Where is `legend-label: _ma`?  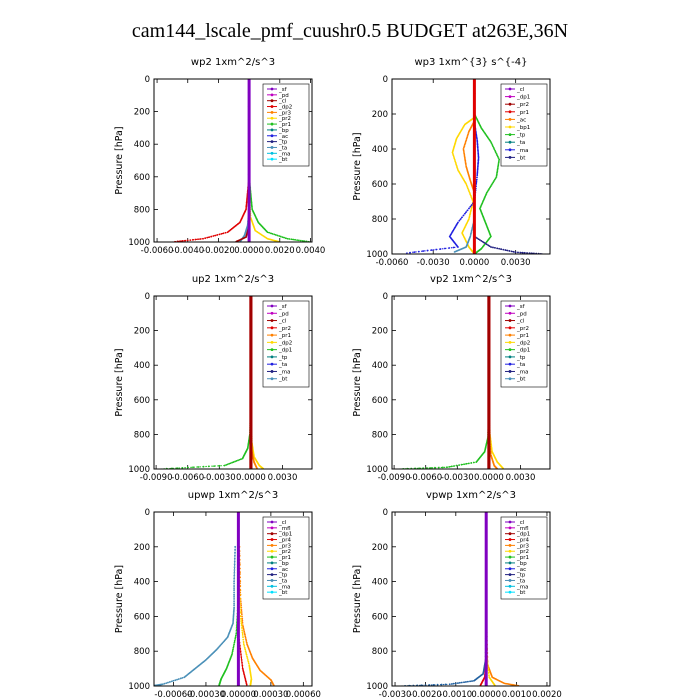
legend-label: _ma is located at coordinates (284, 154).